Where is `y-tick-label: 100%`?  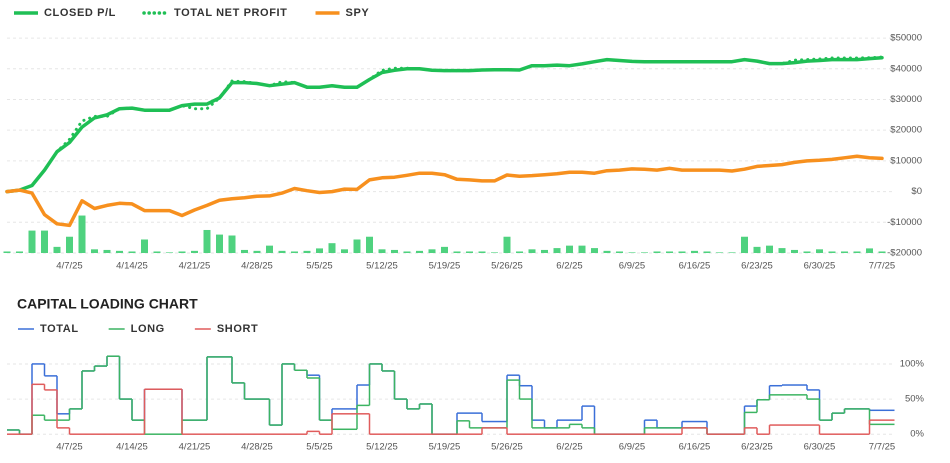 y-tick-label: 100% is located at coordinates (912, 363).